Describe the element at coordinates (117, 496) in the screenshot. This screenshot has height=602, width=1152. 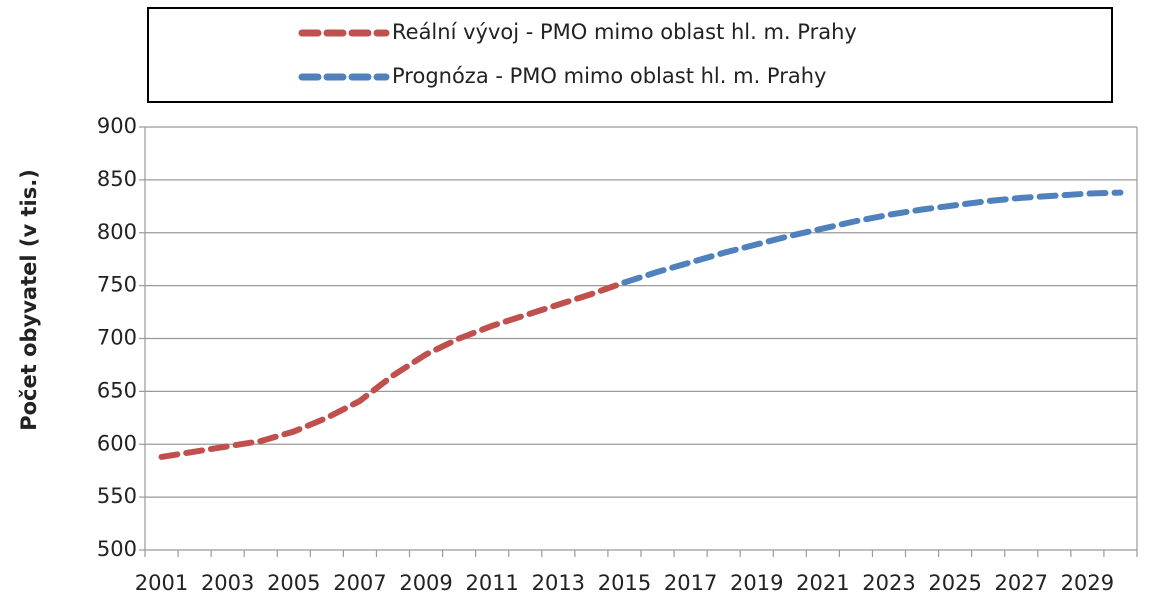
I see `y-tick-label: 550` at that location.